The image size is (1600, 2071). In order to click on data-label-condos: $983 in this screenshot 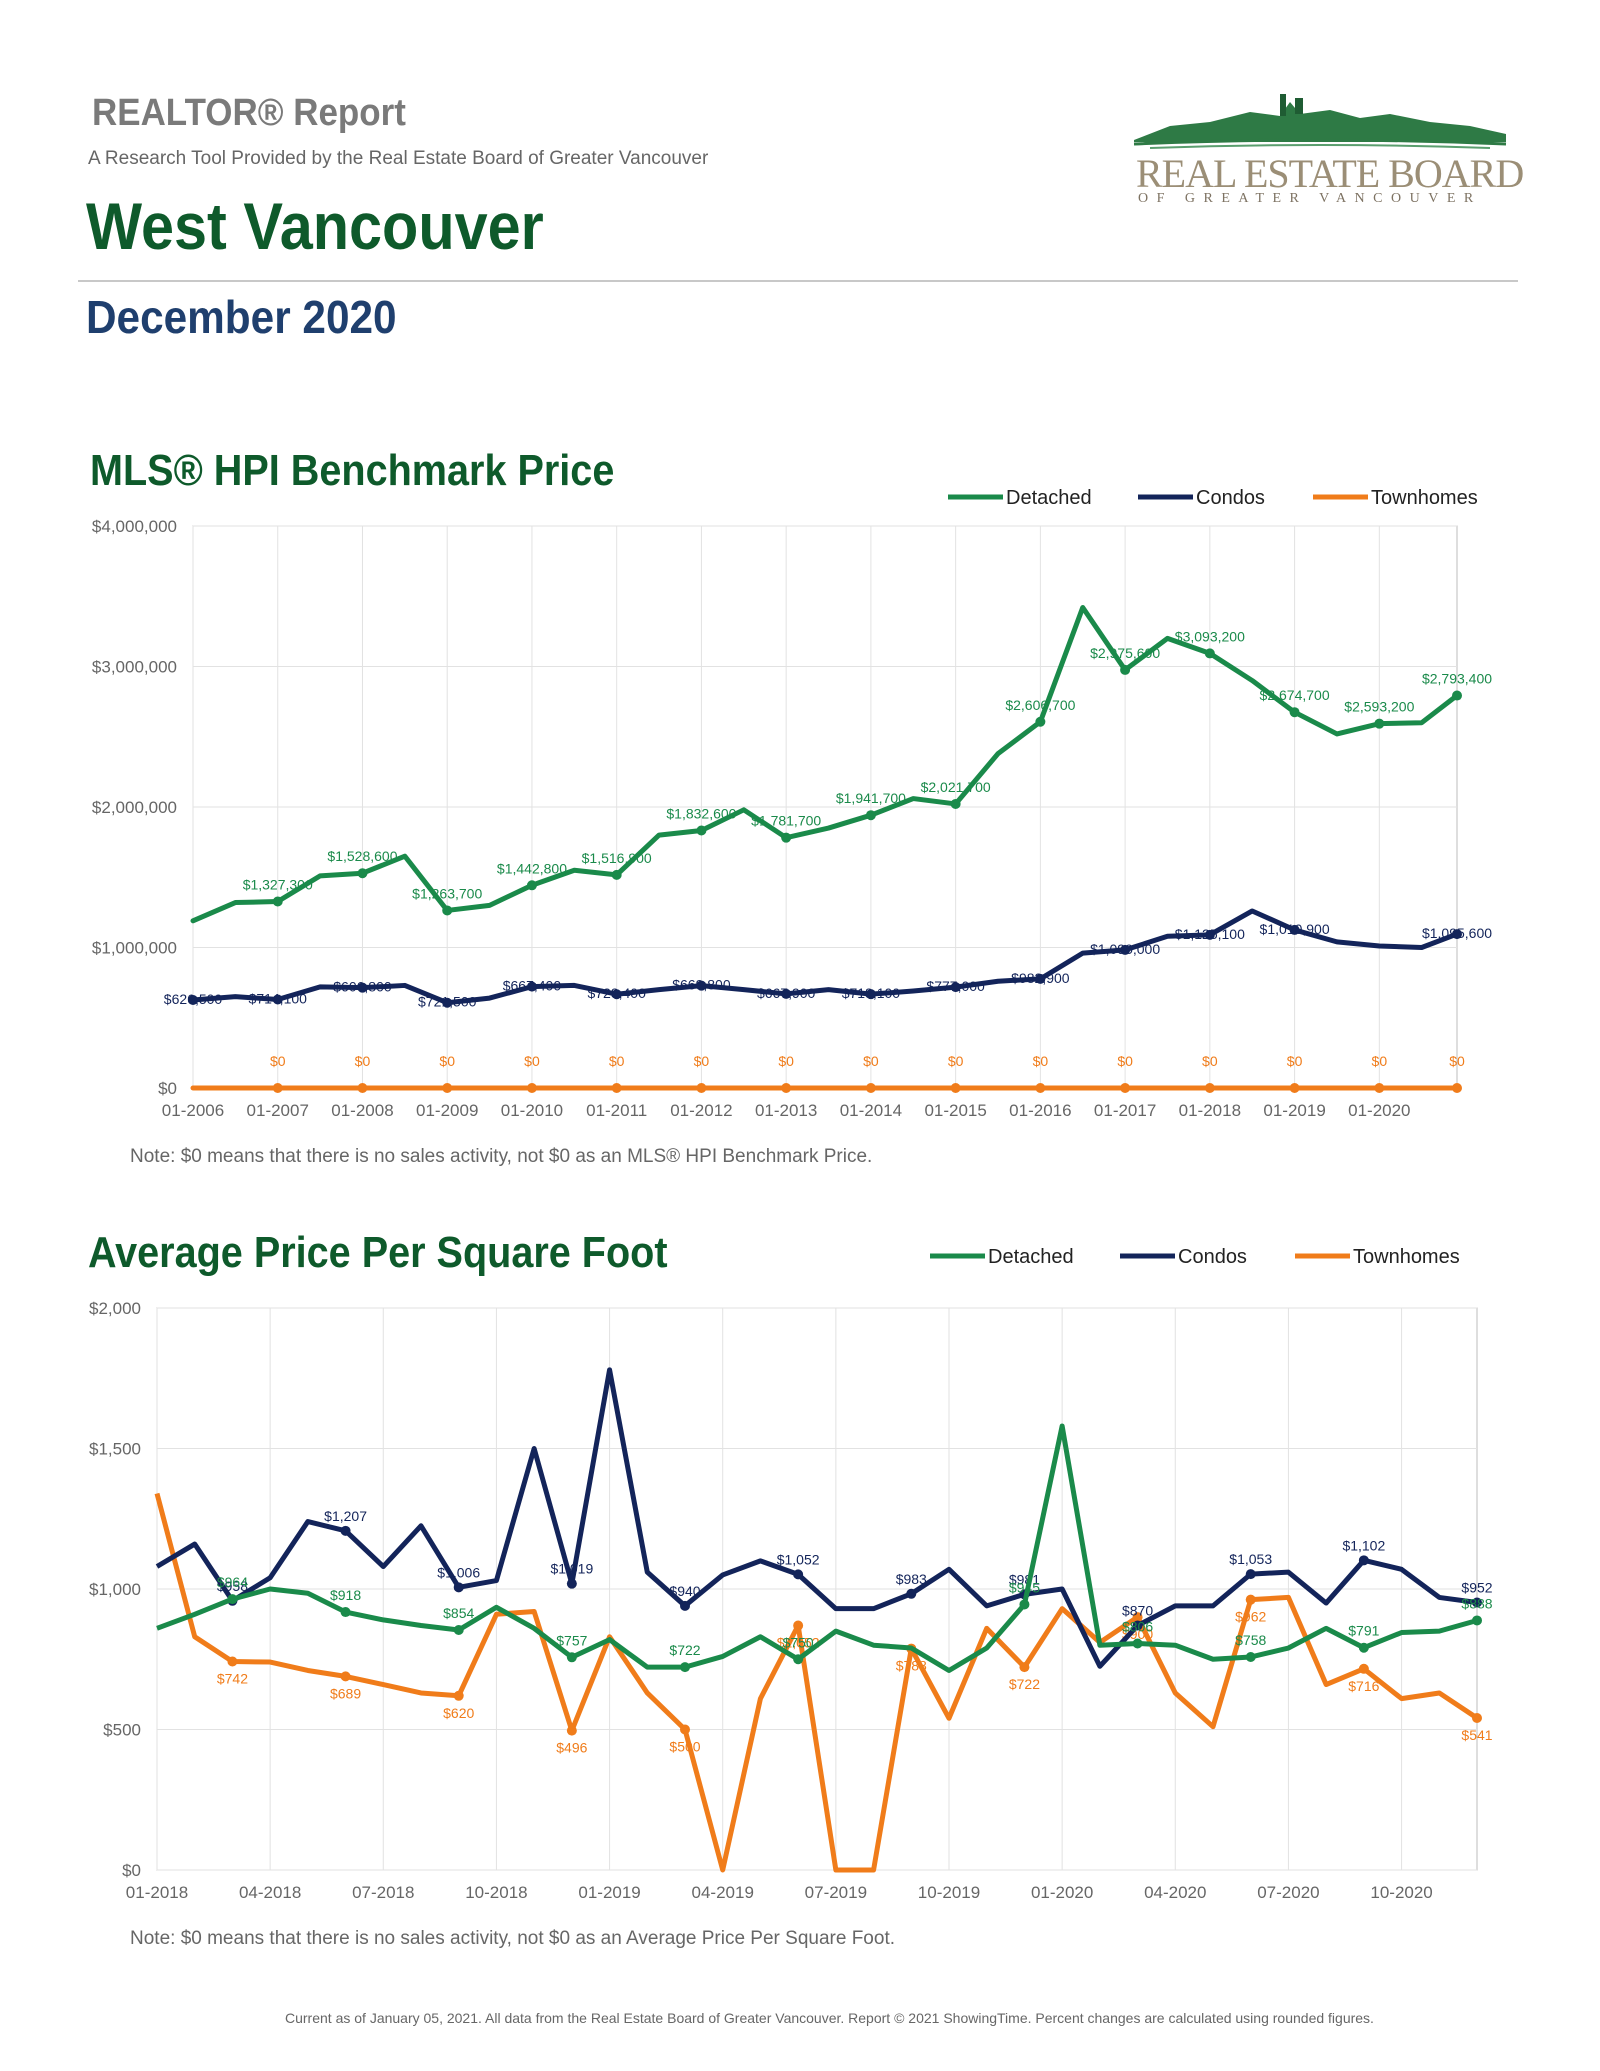, I will do `click(911, 1579)`.